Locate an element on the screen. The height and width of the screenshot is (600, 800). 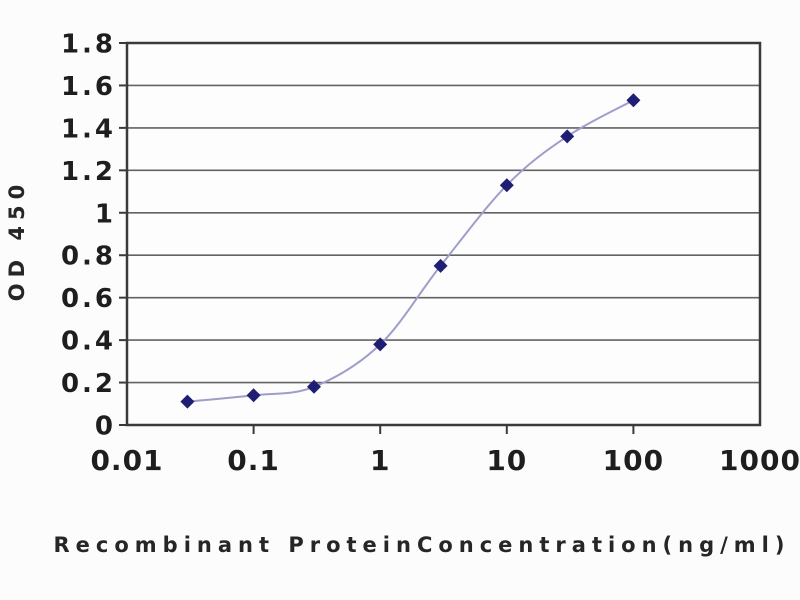
x-tick-label: 10 is located at coordinates (506, 460).